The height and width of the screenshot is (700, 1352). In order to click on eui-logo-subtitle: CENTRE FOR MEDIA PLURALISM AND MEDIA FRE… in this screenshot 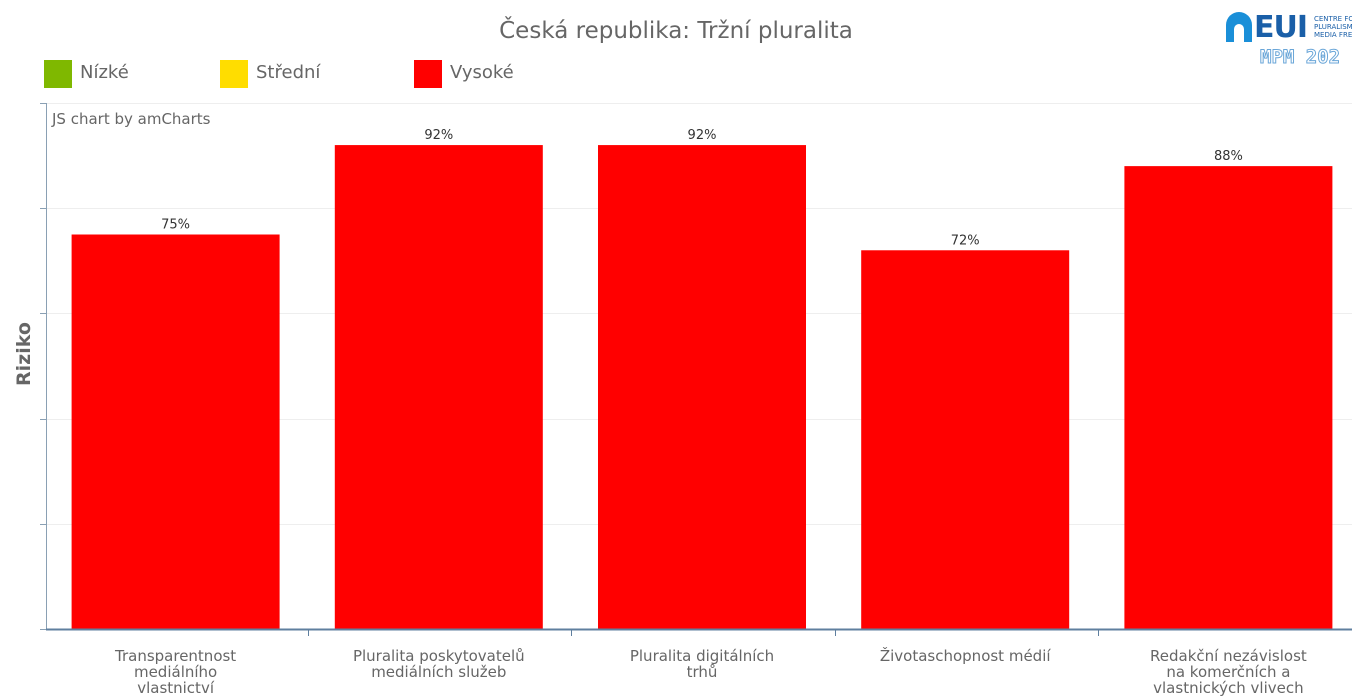, I will do `click(1333, 27)`.